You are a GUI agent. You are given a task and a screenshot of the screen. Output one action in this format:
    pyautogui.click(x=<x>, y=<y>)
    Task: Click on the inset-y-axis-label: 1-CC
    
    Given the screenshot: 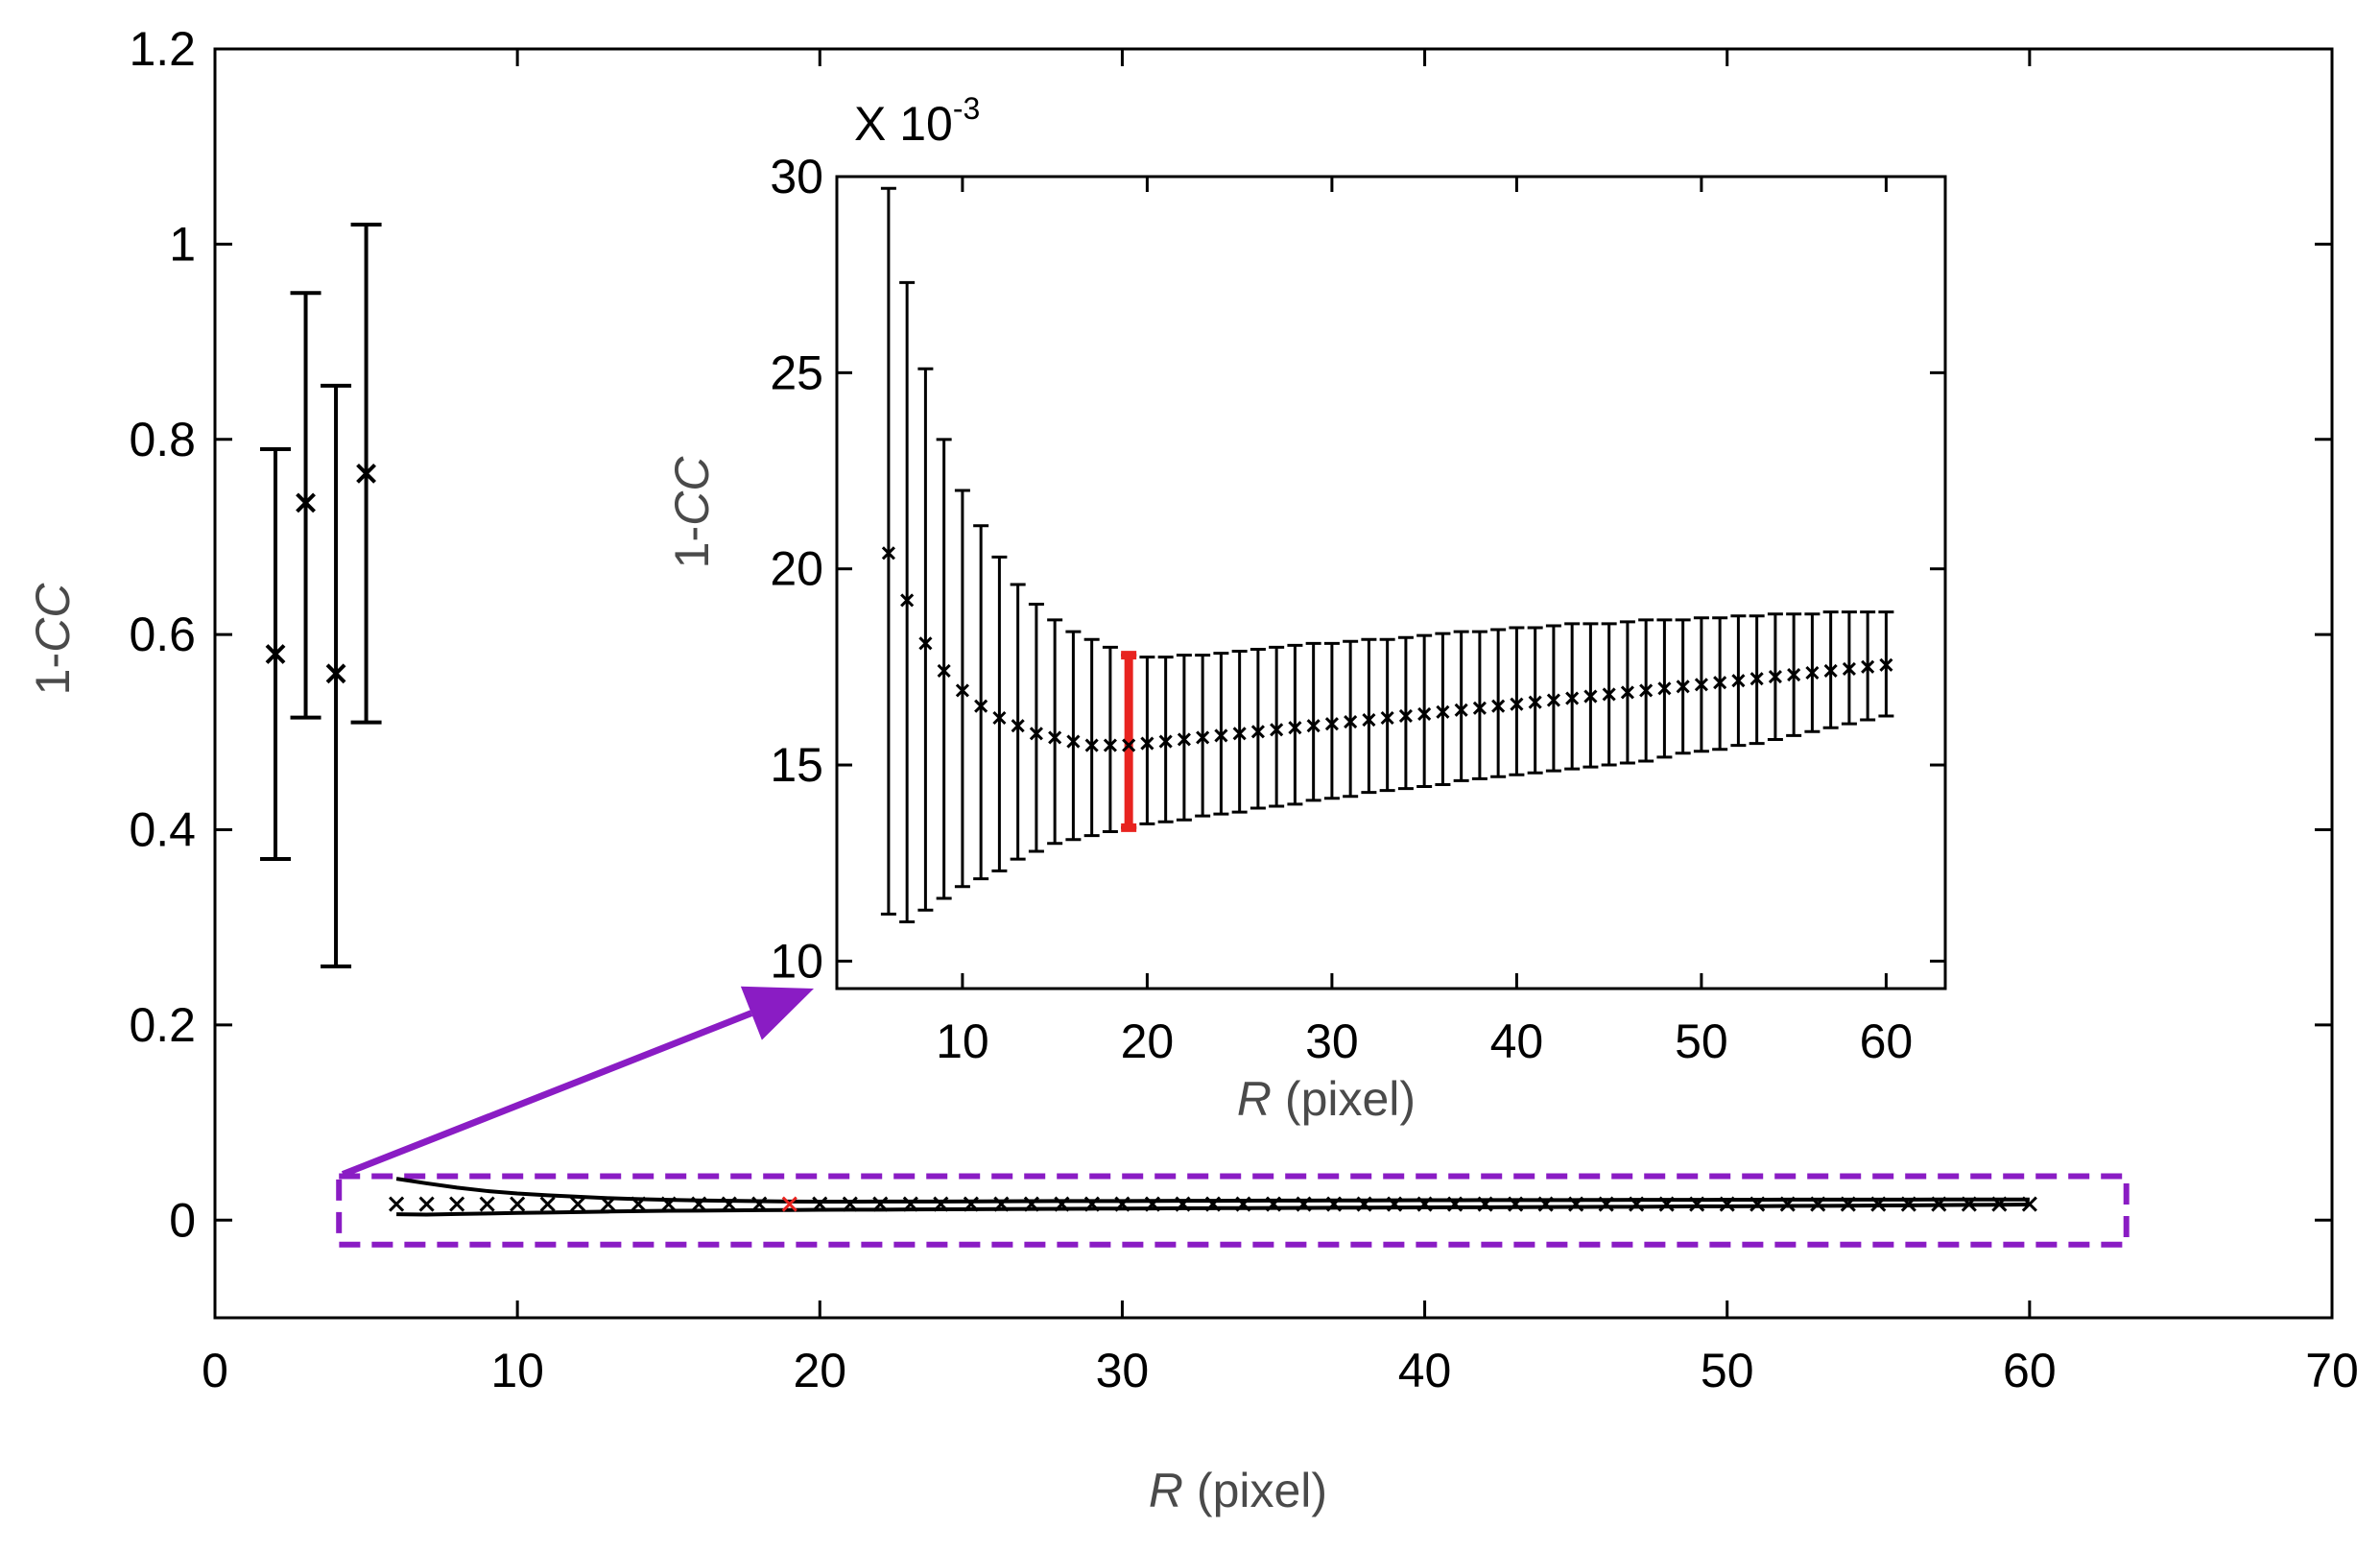 What is the action you would take?
    pyautogui.click(x=692, y=512)
    